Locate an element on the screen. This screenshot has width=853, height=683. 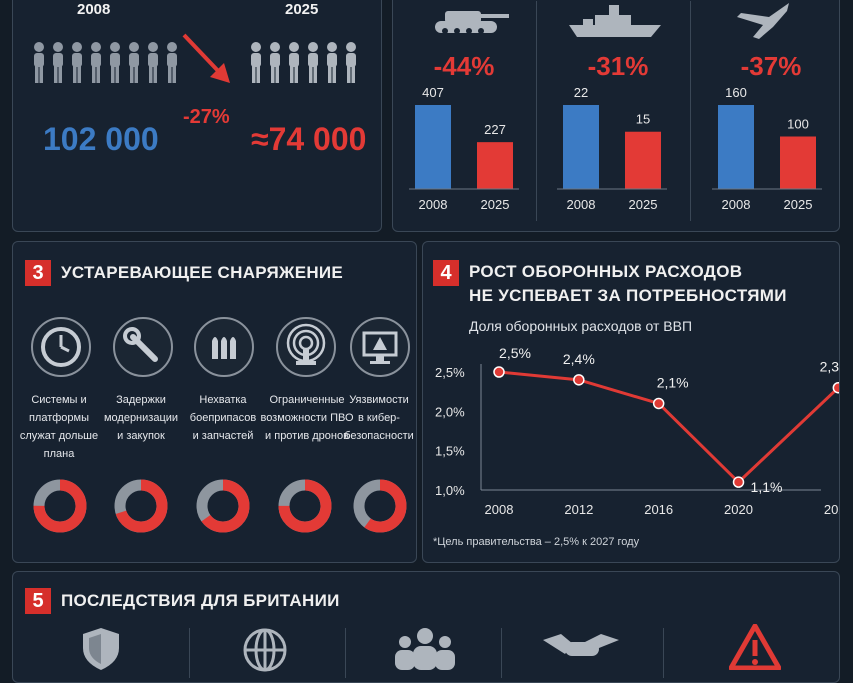
equipment-bar-label: 227 is located at coordinates (495, 129).